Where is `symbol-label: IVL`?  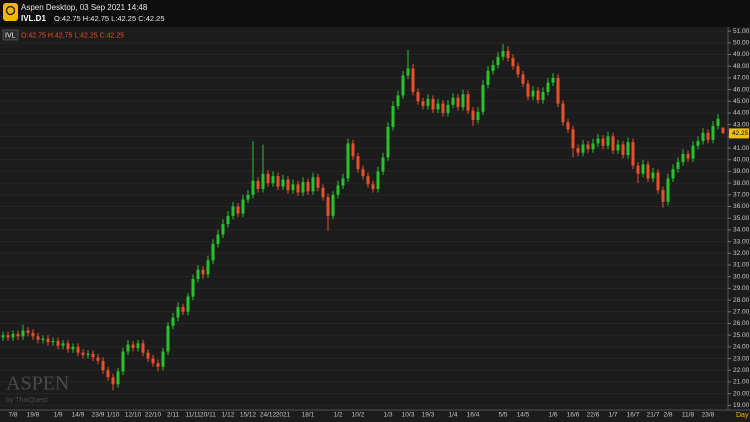 symbol-label: IVL is located at coordinates (10, 35).